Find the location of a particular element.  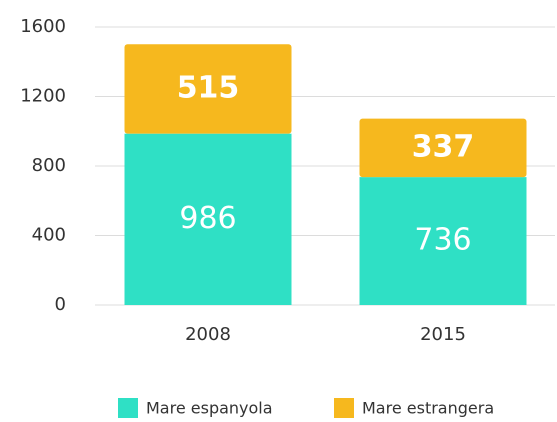

data-label: 986 is located at coordinates (207, 218).